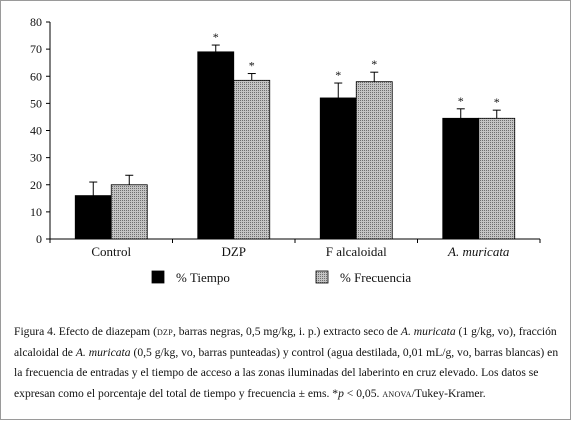 The width and height of the screenshot is (573, 422). Describe the element at coordinates (301, 393) in the screenshot. I see `caption-segment: ±` at that location.